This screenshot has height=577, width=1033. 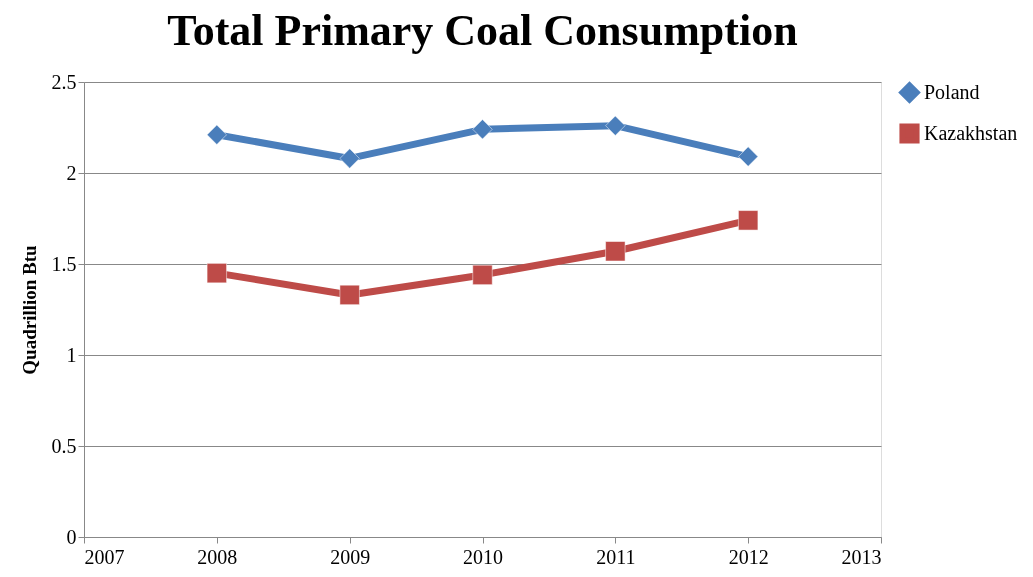 I want to click on x-tick-label: 2009, so click(x=350, y=556).